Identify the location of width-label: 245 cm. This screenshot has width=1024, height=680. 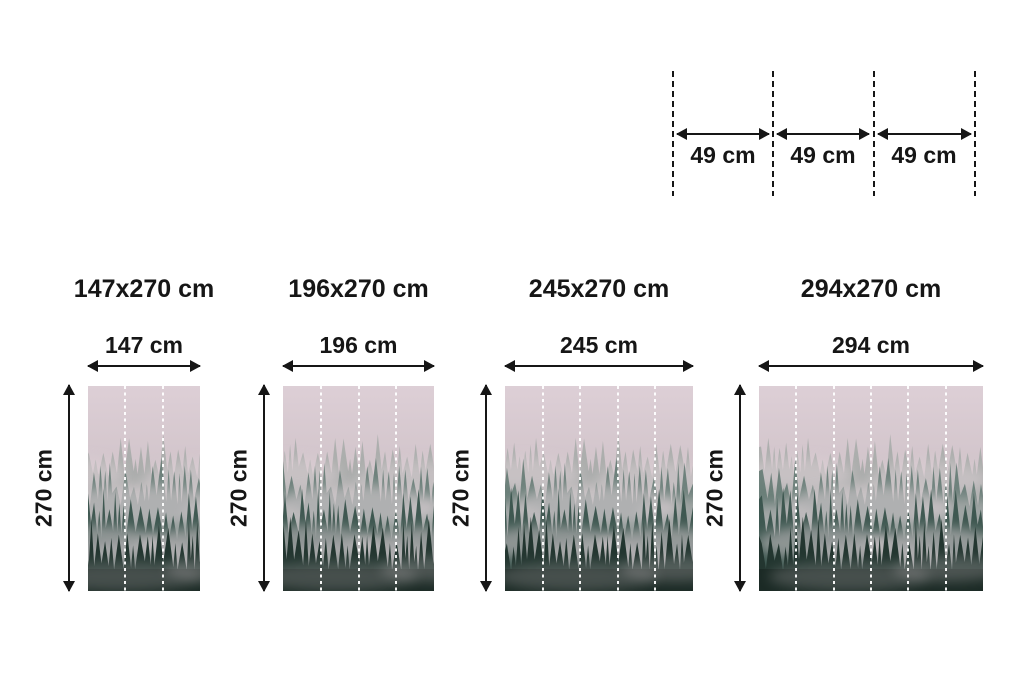
(599, 345).